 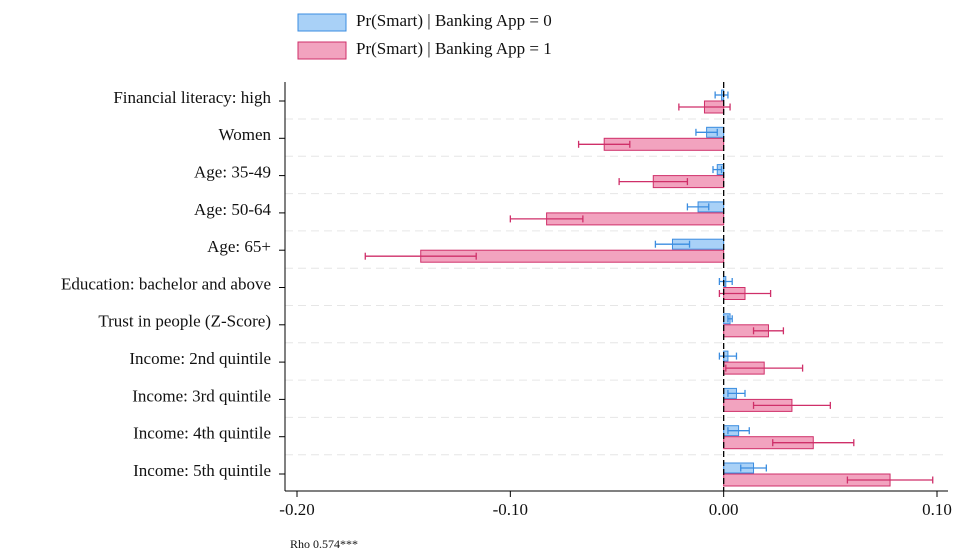 What do you see at coordinates (200, 358) in the screenshot?
I see `y-tick-label: Income: 2nd quintile` at bounding box center [200, 358].